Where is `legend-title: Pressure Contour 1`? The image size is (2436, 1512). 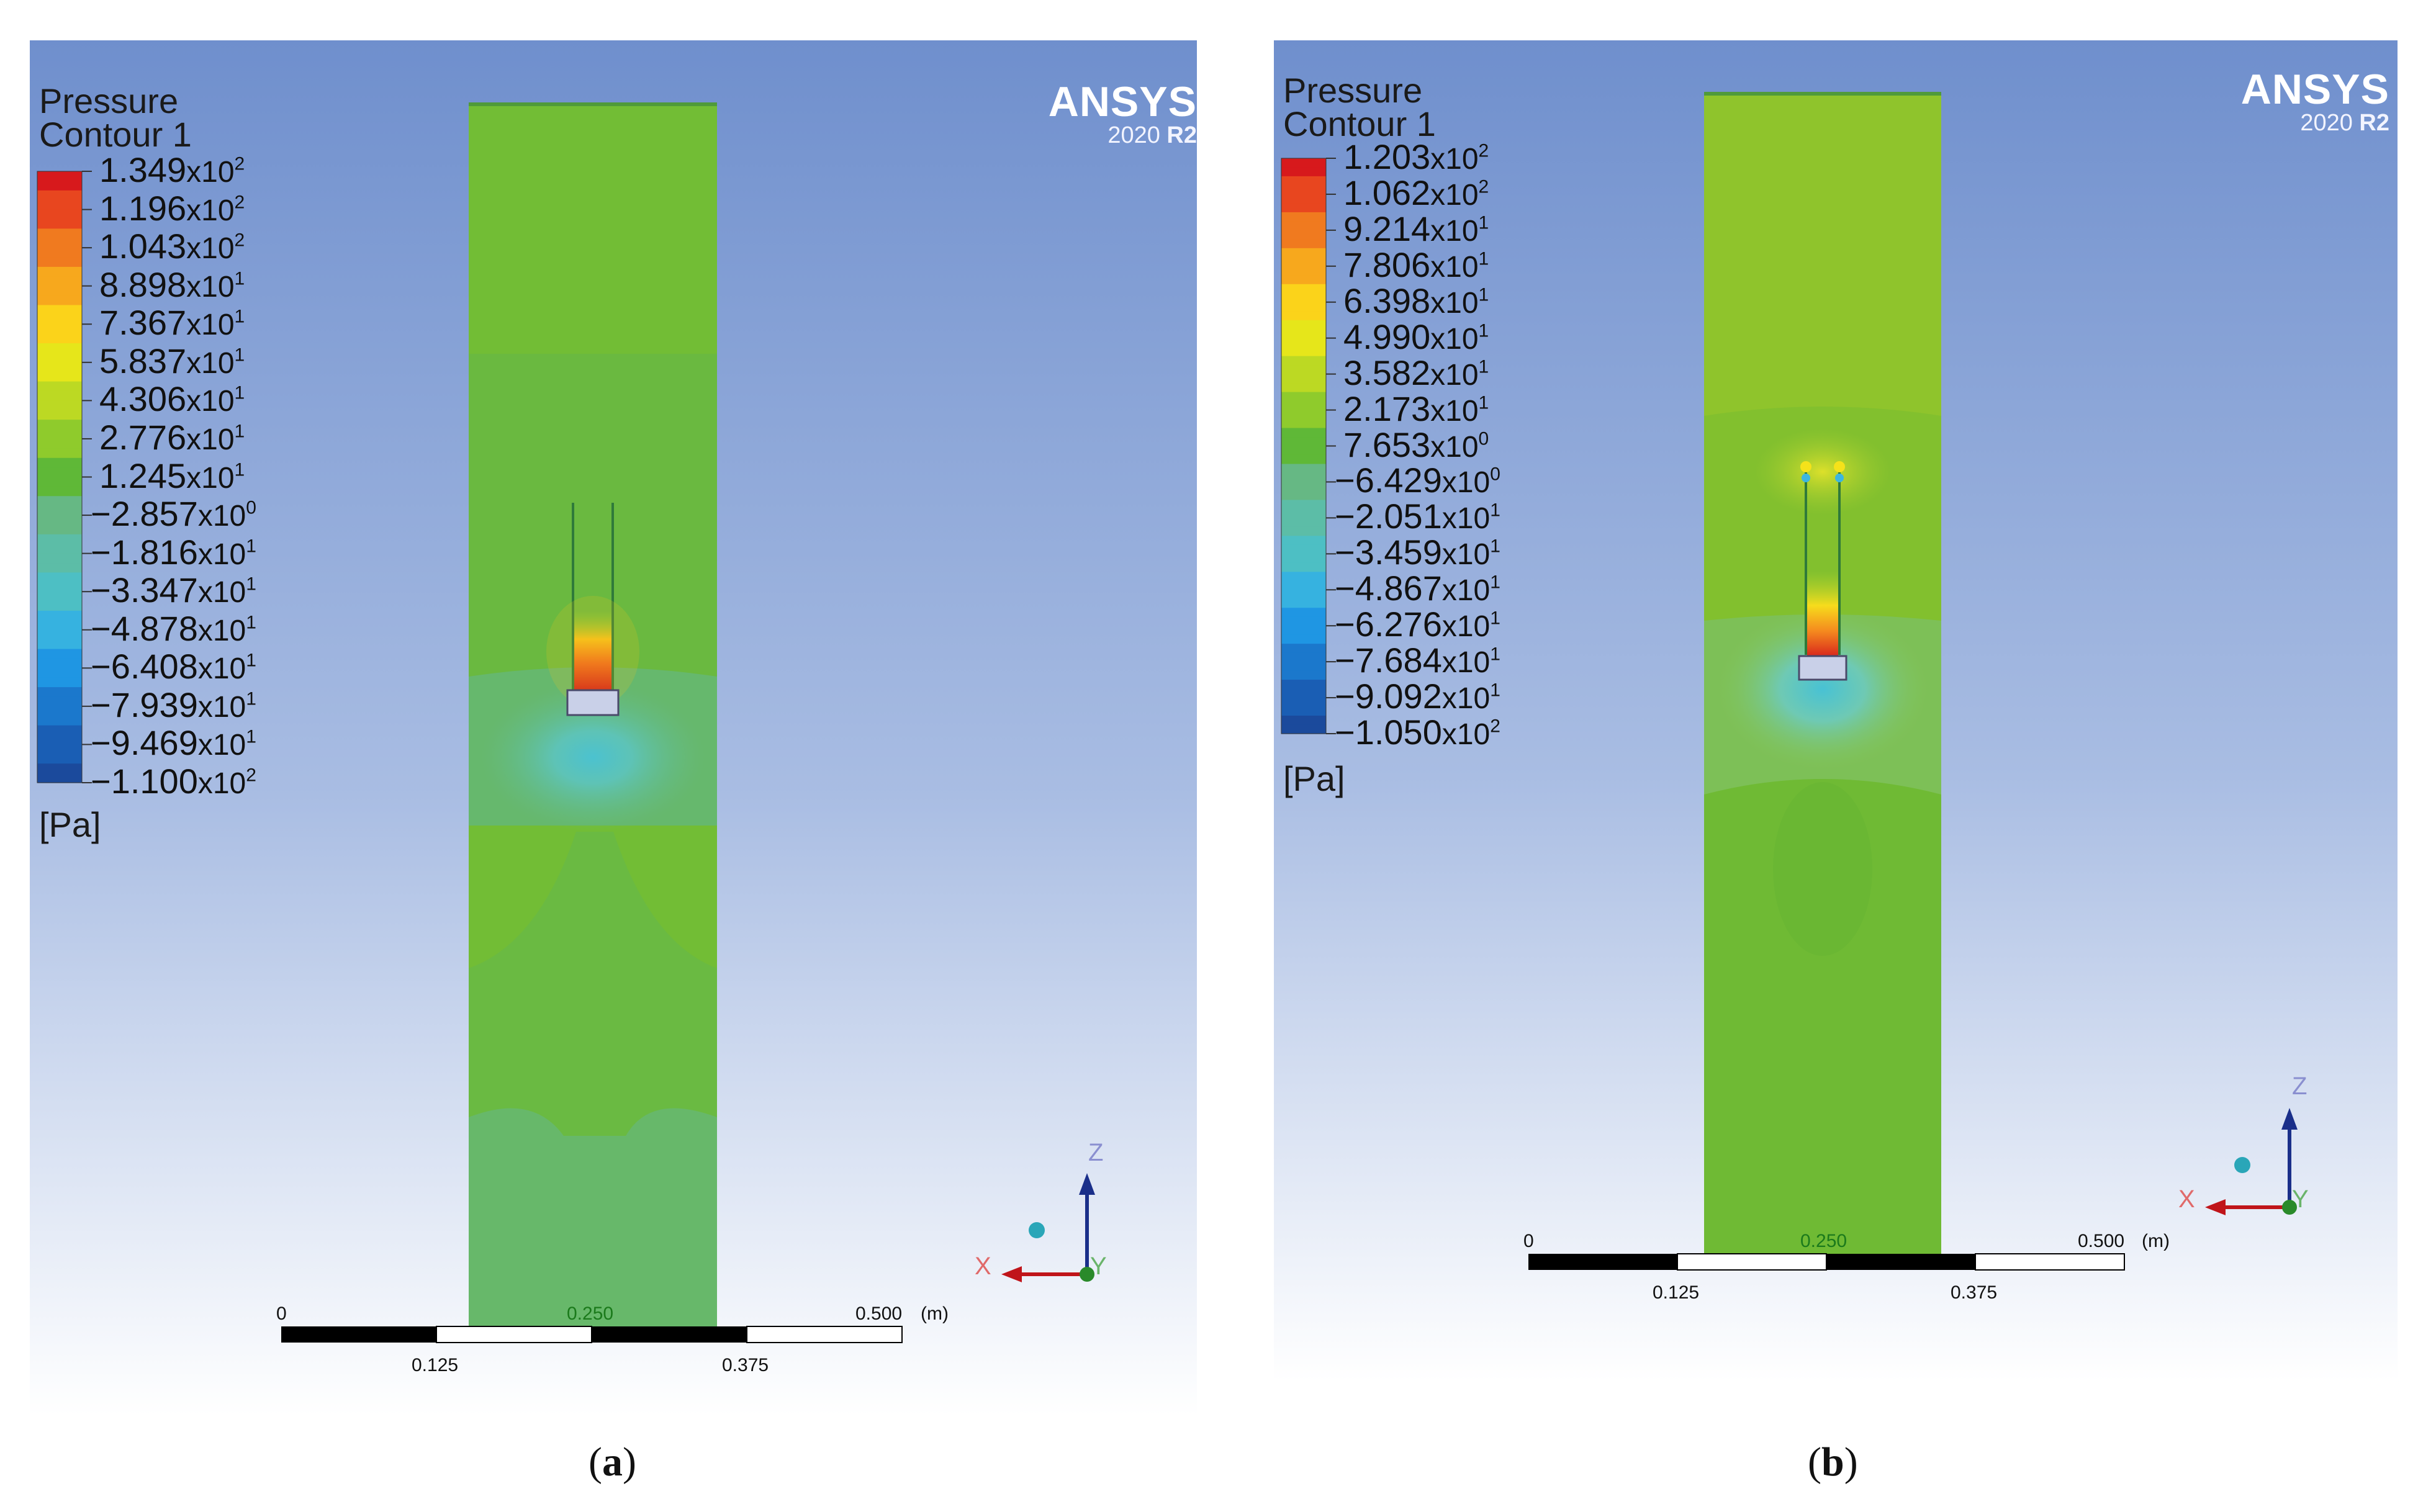 legend-title: Pressure Contour 1 is located at coordinates (1359, 107).